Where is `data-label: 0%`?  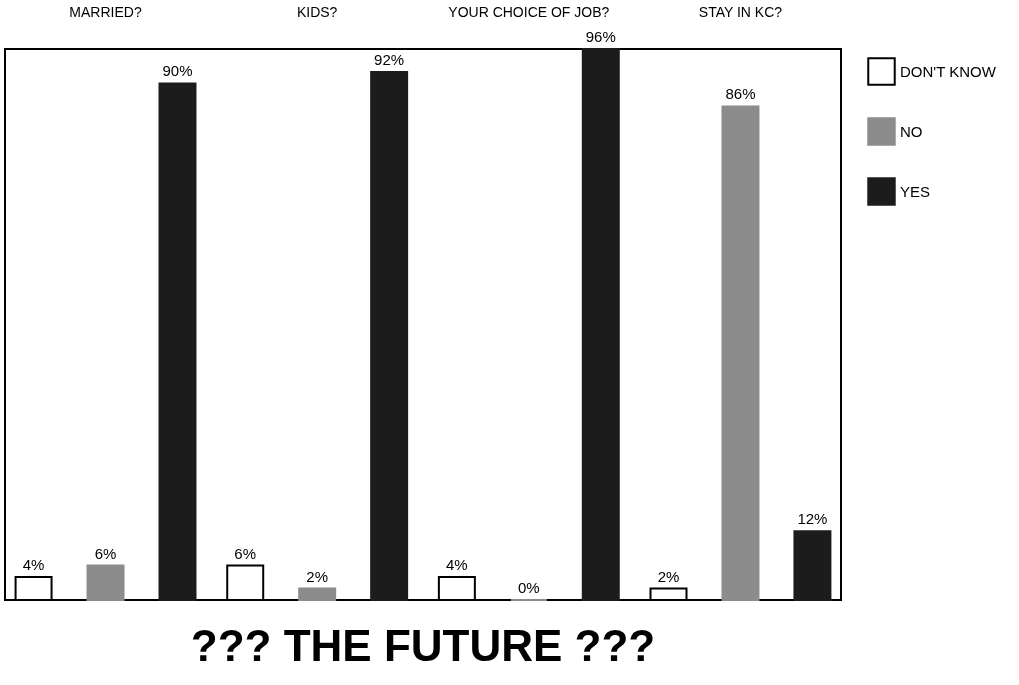 data-label: 0% is located at coordinates (528, 587).